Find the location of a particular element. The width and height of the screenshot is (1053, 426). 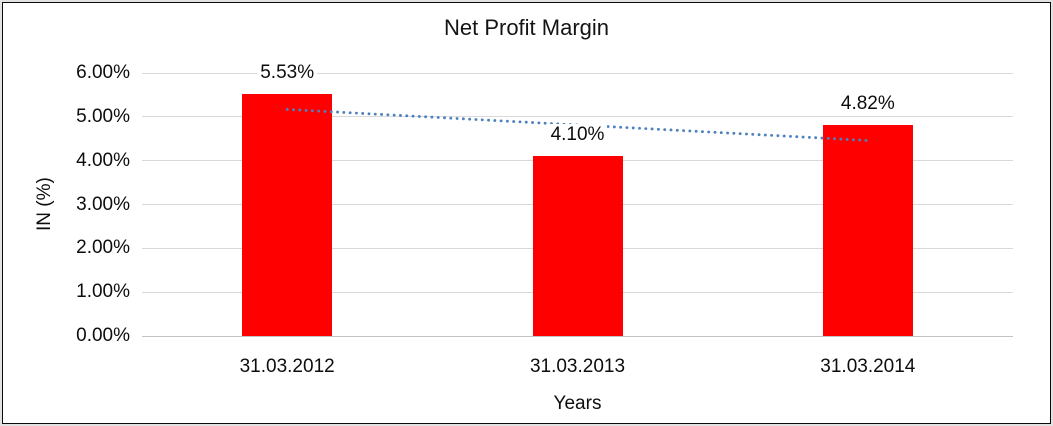

x-axis-line is located at coordinates (577, 336).